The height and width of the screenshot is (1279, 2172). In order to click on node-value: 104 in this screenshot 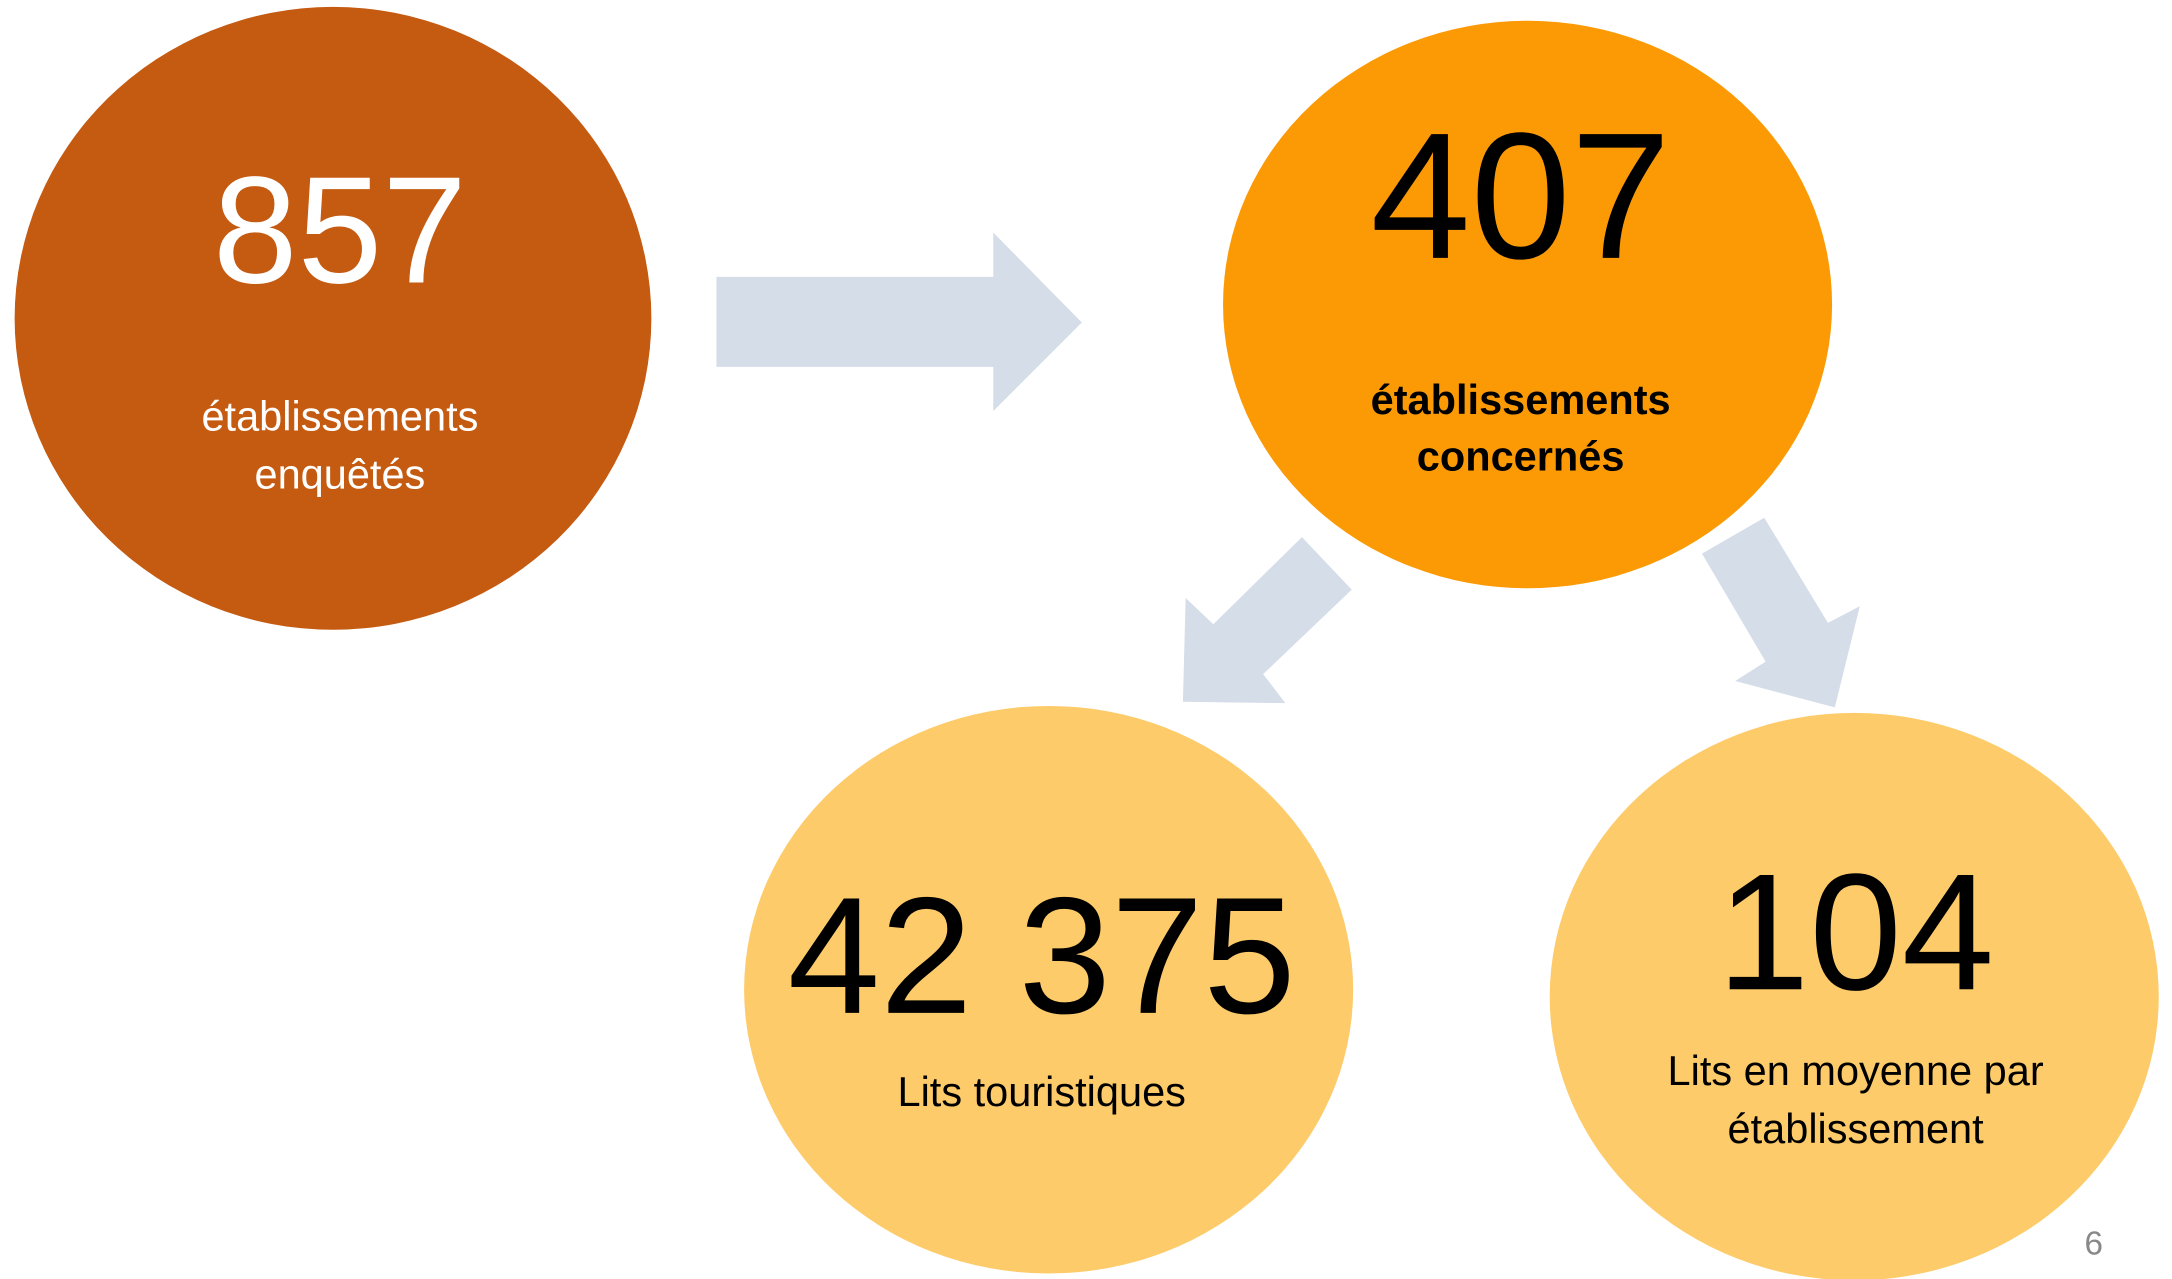, I will do `click(1855, 932)`.